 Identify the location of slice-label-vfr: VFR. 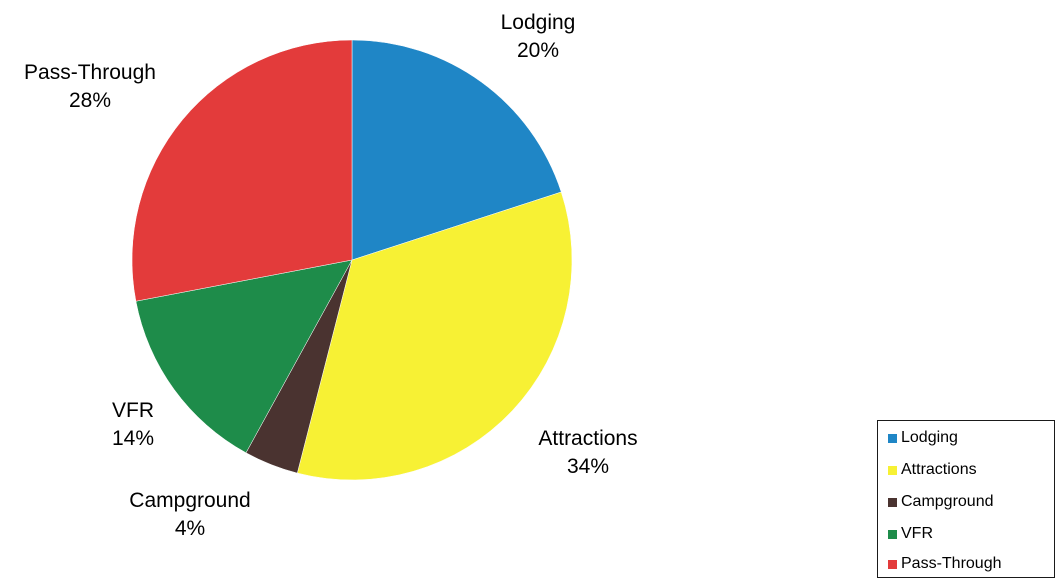
(133, 410).